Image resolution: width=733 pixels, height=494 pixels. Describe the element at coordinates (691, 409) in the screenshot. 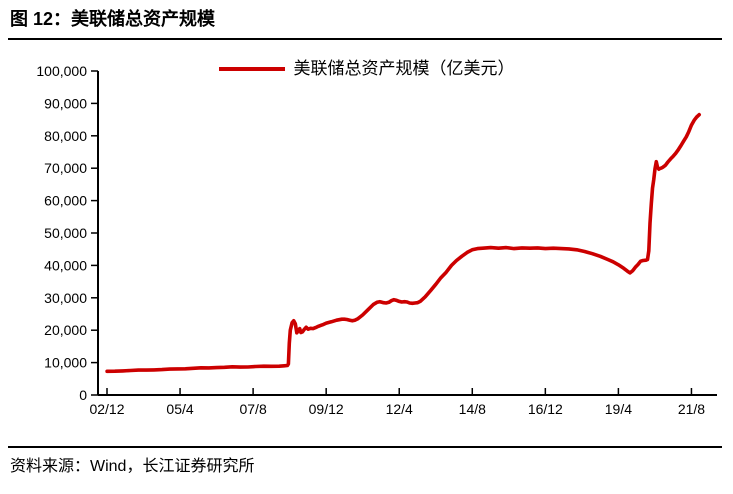

I see `x-tick-label: 21/8` at that location.